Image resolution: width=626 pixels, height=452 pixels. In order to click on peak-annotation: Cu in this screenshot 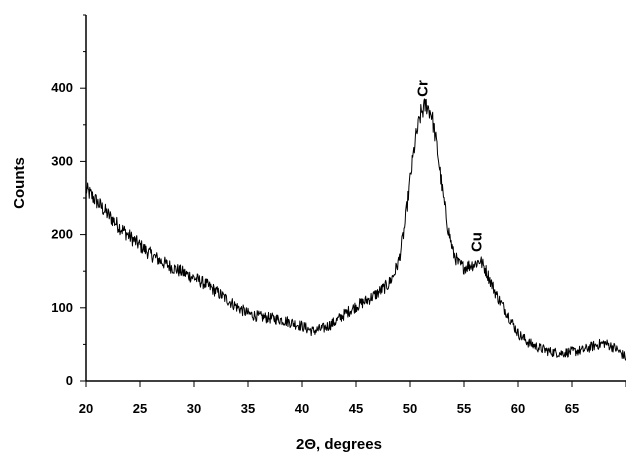, I will do `click(476, 242)`.